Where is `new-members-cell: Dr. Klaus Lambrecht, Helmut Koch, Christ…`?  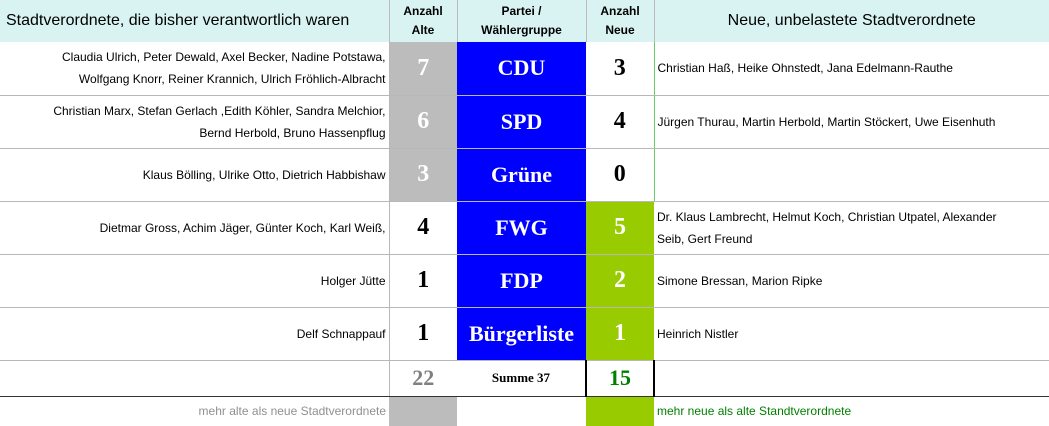
new-members-cell: Dr. Klaus Lambrecht, Helmut Koch, Christ… is located at coordinates (851, 227).